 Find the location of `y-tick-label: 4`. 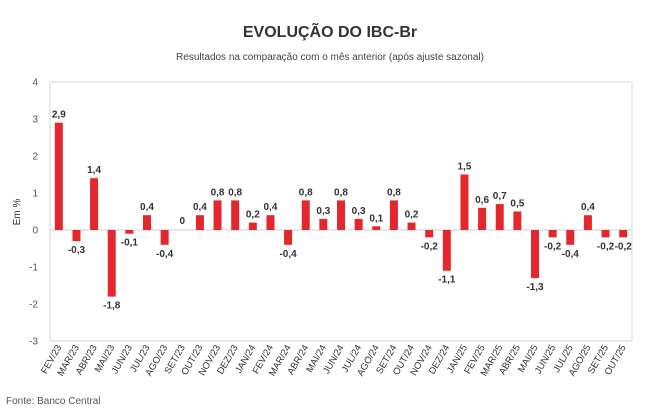

y-tick-label: 4 is located at coordinates (35, 83).